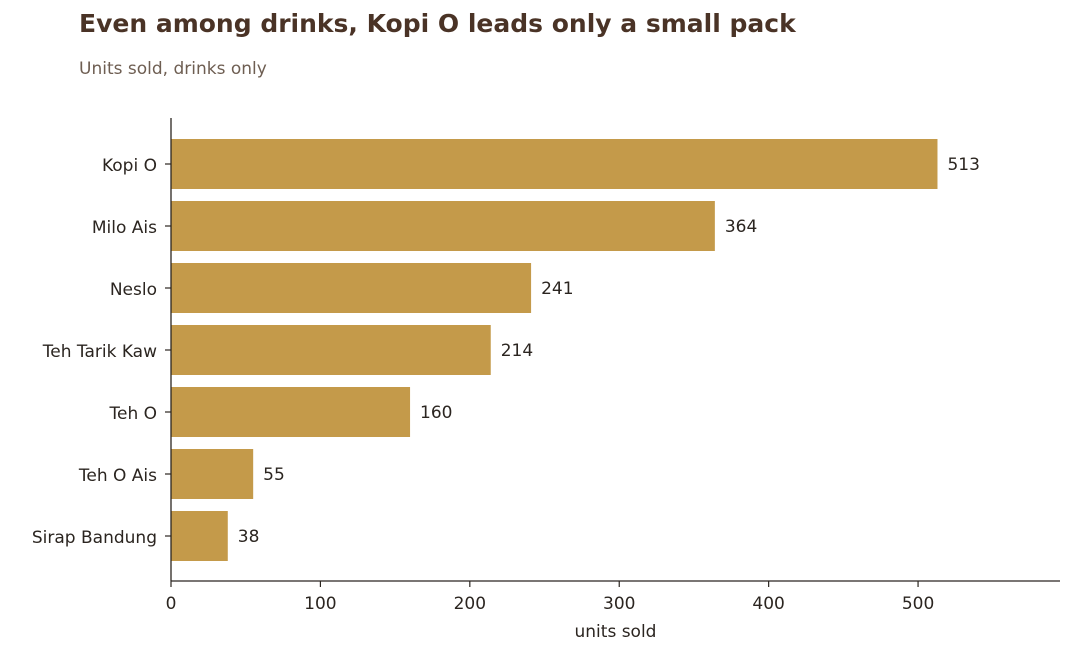 The image size is (1074, 655). I want to click on bar-value-label: 38, so click(249, 537).